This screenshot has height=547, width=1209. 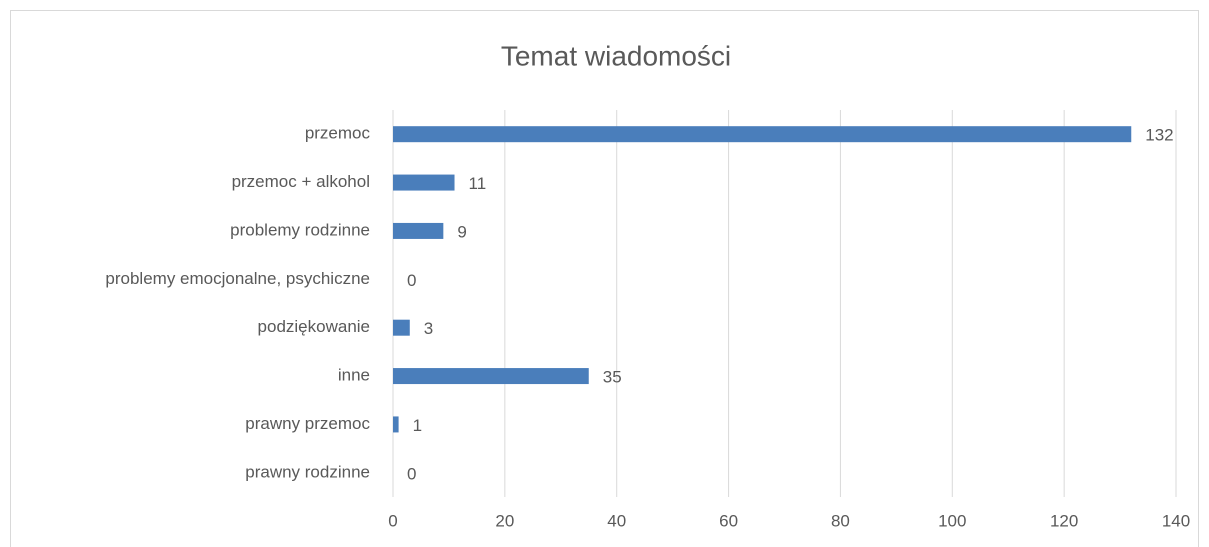 What do you see at coordinates (840, 520) in the screenshot?
I see `x-tick-label: 80` at bounding box center [840, 520].